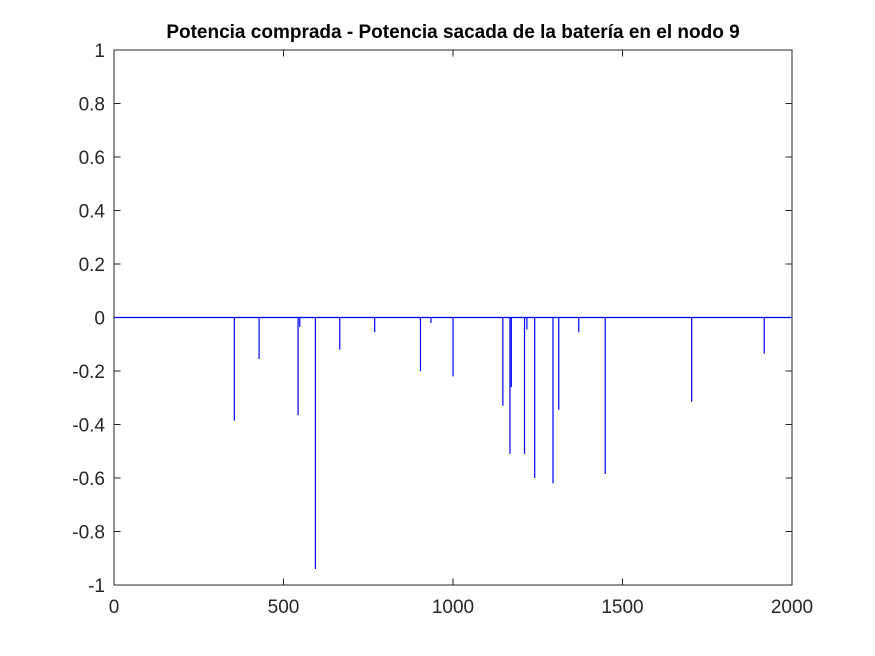 The image size is (875, 656). What do you see at coordinates (88, 533) in the screenshot?
I see `y-tick-label: -0.8` at bounding box center [88, 533].